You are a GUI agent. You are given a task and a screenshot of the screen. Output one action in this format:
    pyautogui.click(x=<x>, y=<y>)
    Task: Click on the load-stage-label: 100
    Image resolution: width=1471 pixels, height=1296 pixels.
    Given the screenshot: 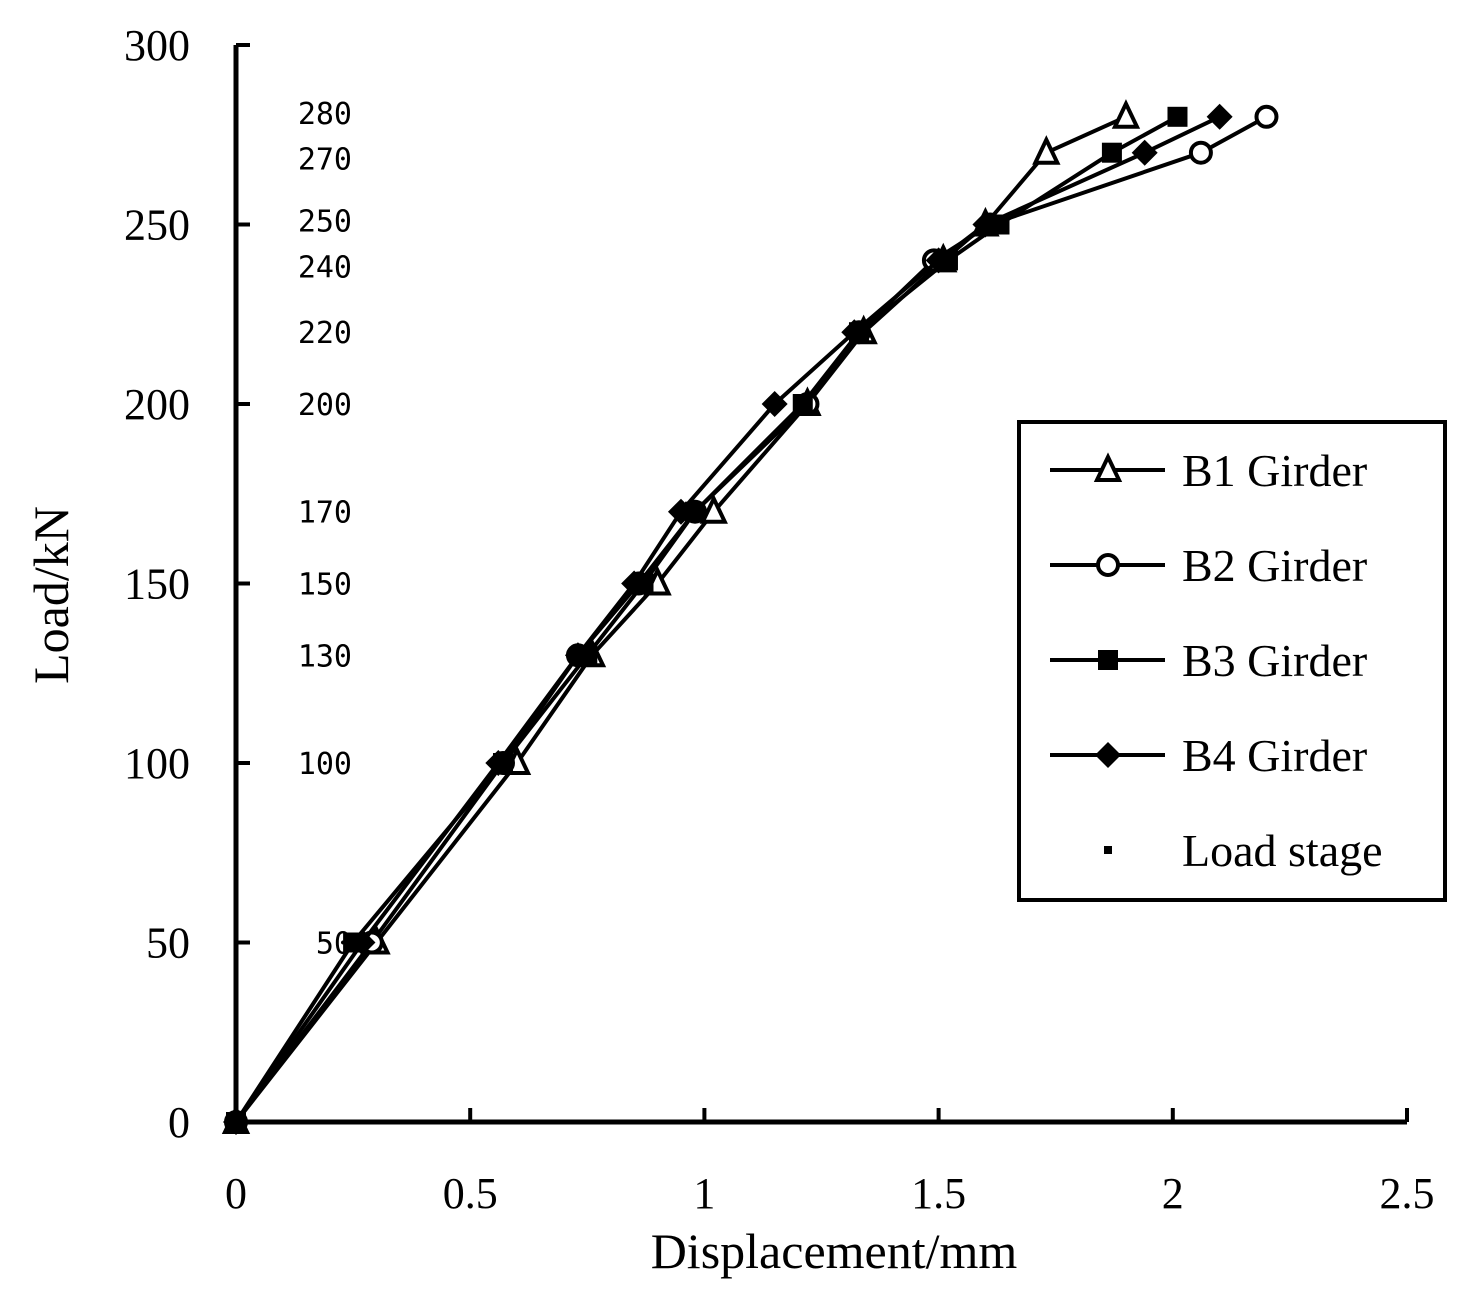 What is the action you would take?
    pyautogui.click(x=325, y=764)
    